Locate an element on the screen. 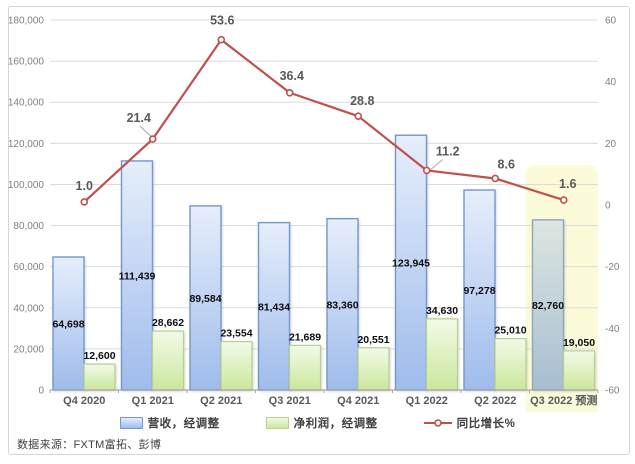 The height and width of the screenshot is (464, 635). profit-bar-label: 19,050 is located at coordinates (579, 343).